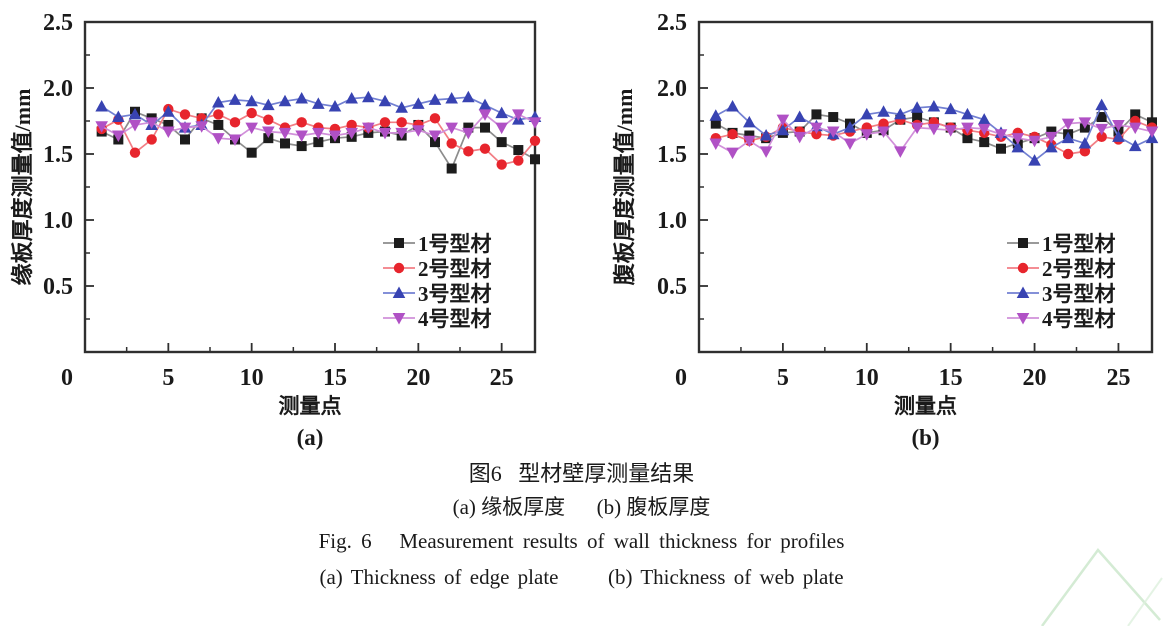 The width and height of the screenshot is (1163, 626). What do you see at coordinates (581, 507) in the screenshot?
I see `caption-zh-sub: (a) 缘板厚度 (b) 腹板厚度` at bounding box center [581, 507].